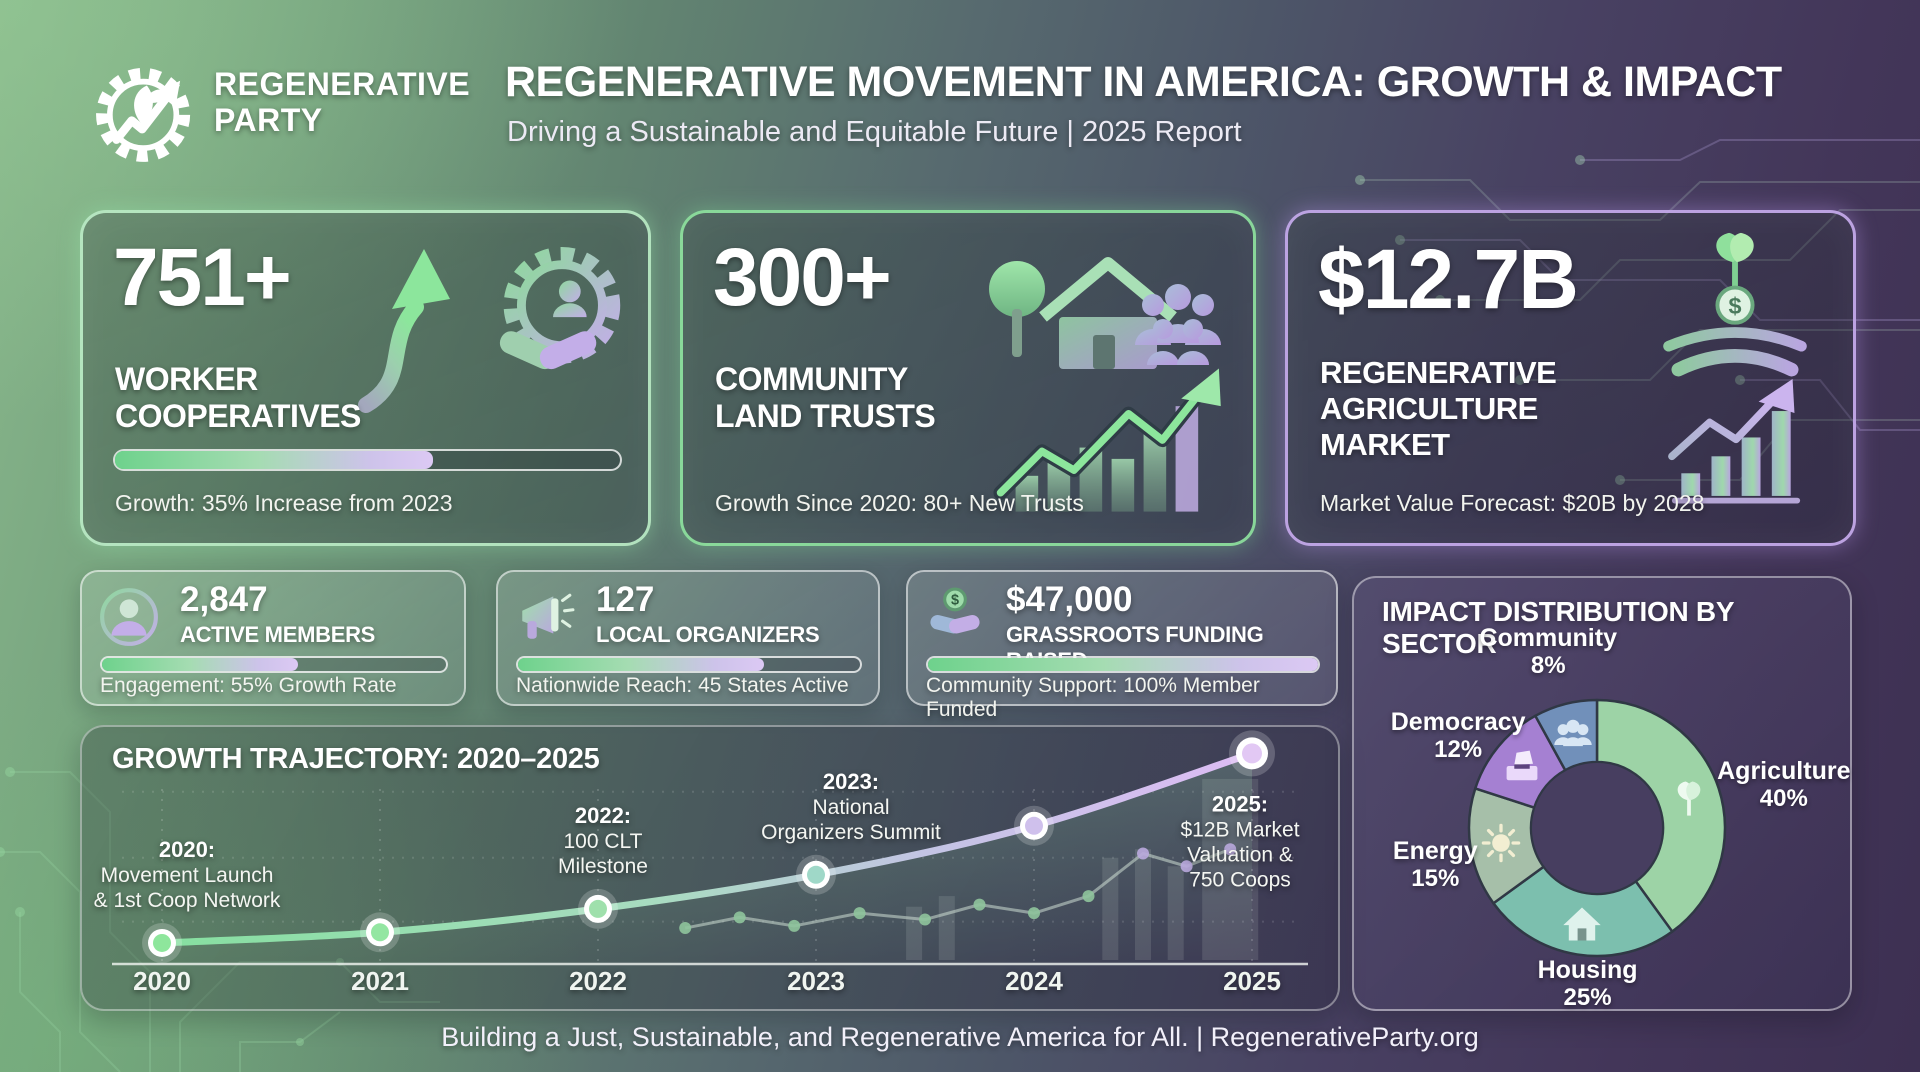 The image size is (1920, 1072). I want to click on svg-text: 2025, so click(1252, 981).